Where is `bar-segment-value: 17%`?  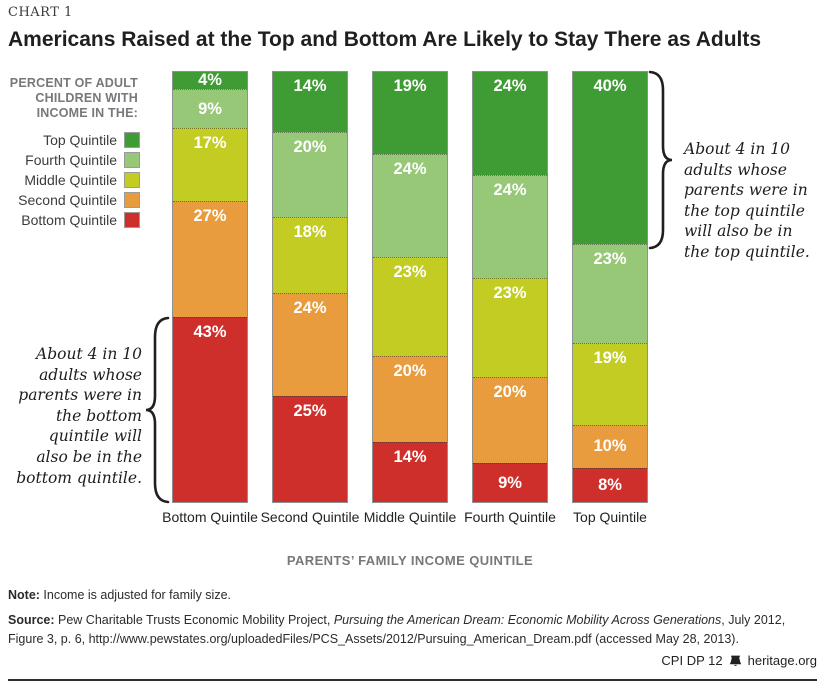
bar-segment-value: 17% is located at coordinates (210, 142).